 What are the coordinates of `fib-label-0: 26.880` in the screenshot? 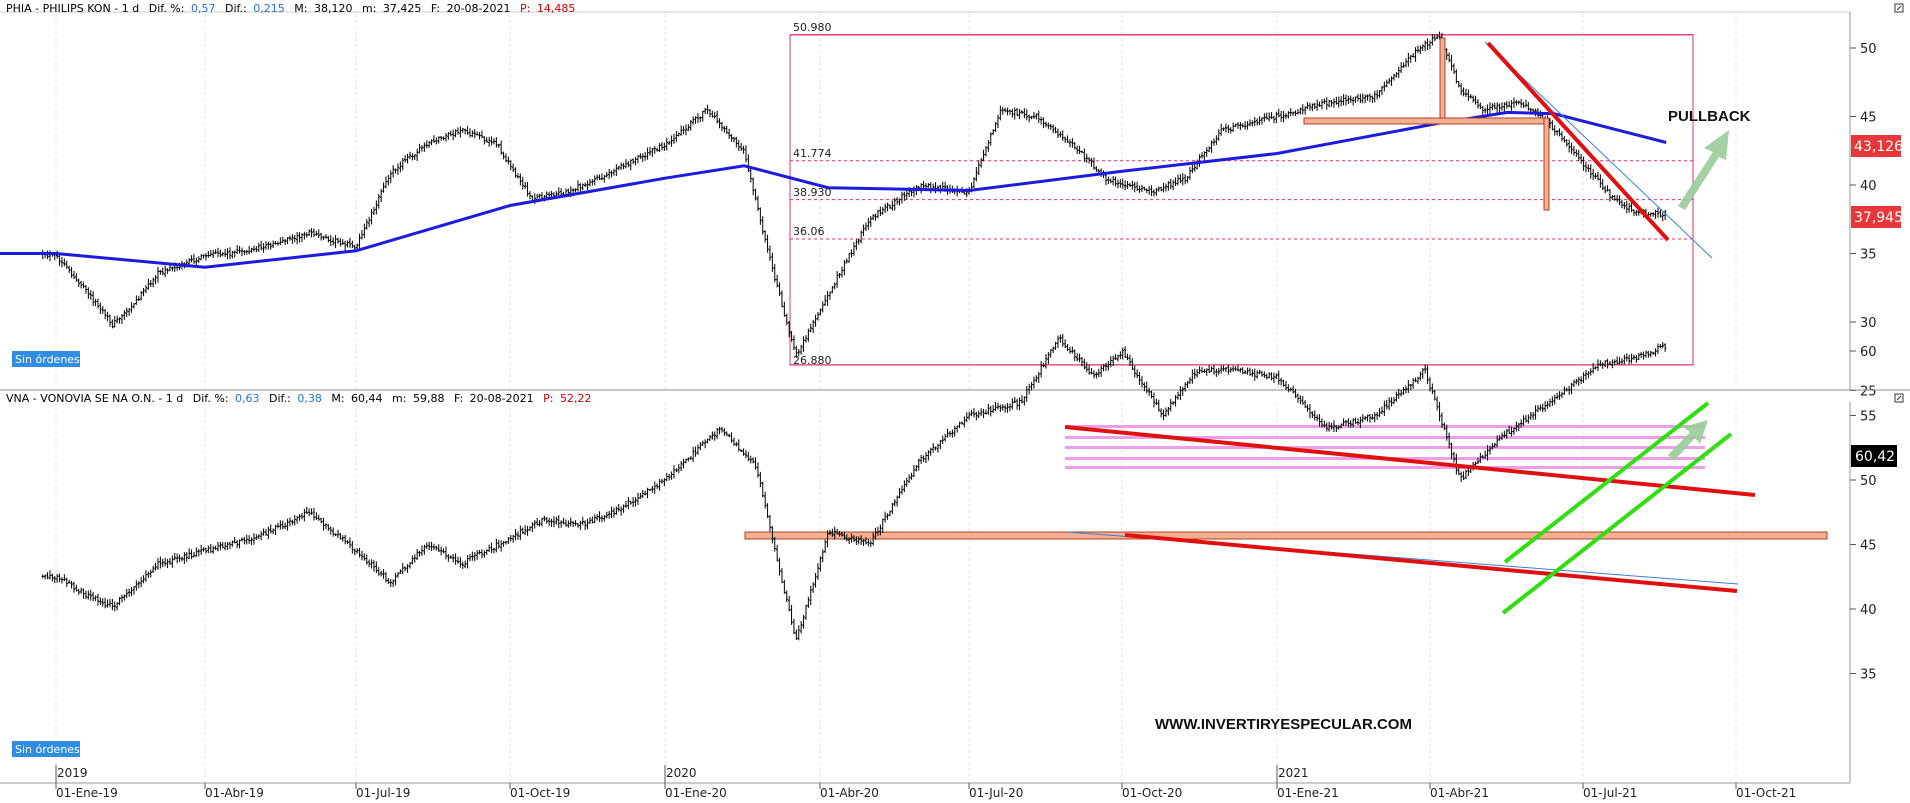 It's located at (812, 360).